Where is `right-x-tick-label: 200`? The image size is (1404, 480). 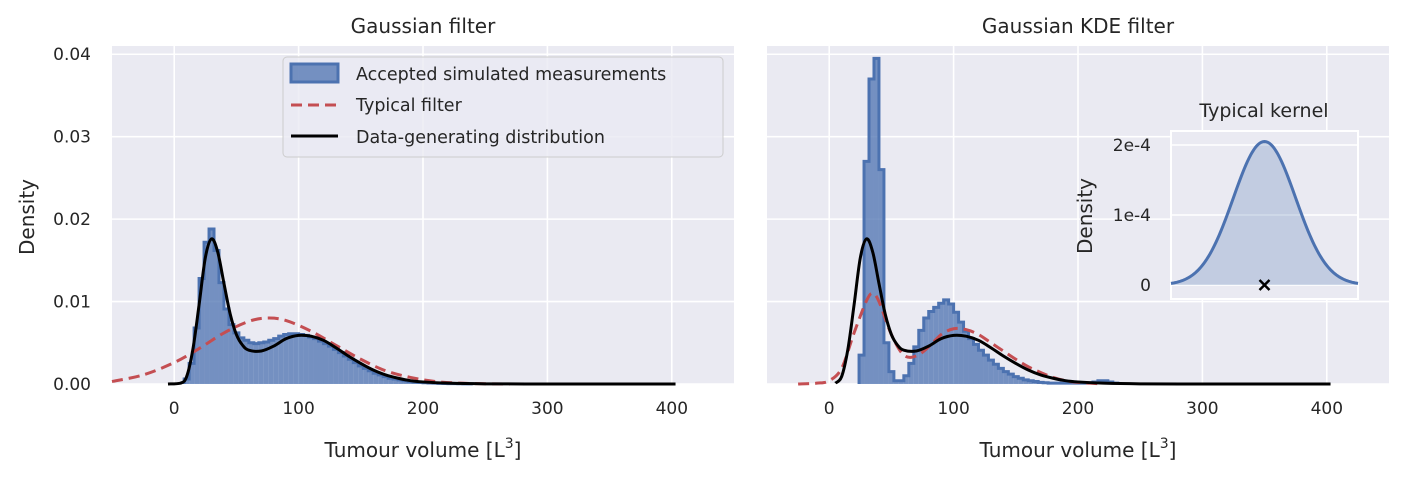
right-x-tick-label: 200 is located at coordinates (1078, 409).